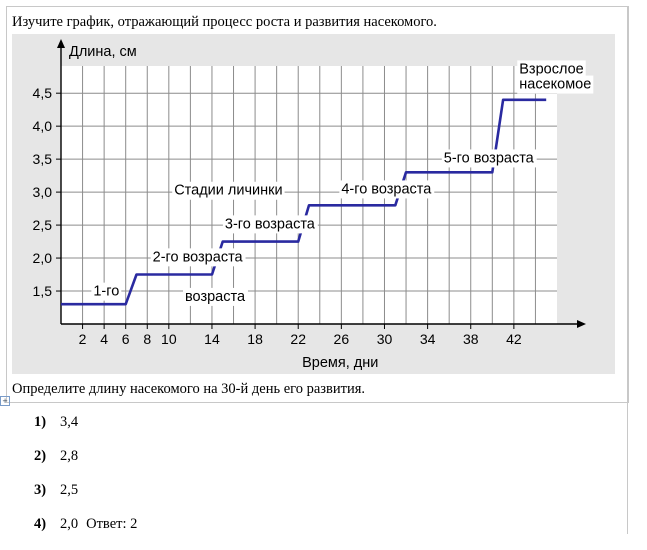 This screenshot has width=647, height=550. What do you see at coordinates (85, 499) in the screenshot?
I see `option-3: 3) 2,5` at bounding box center [85, 499].